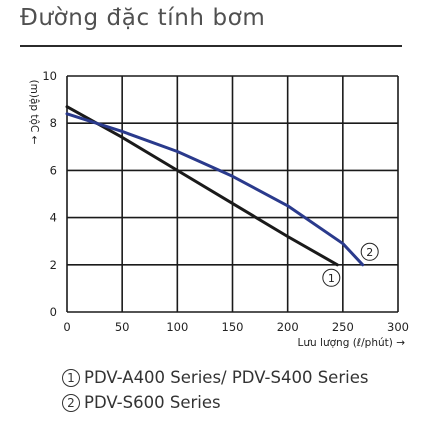 The height and width of the screenshot is (429, 436). Describe the element at coordinates (53, 123) in the screenshot. I see `y-tick-label-8: 8` at that location.